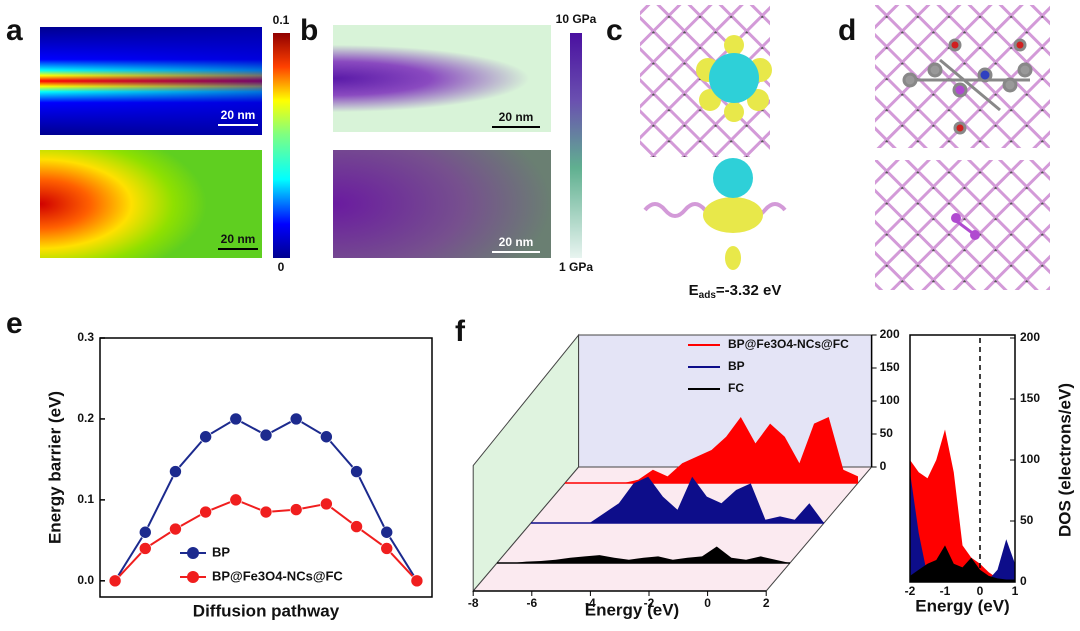 This screenshot has height=631, width=1080. What do you see at coordinates (85, 499) in the screenshot?
I see `y-tick-label: 0.1` at bounding box center [85, 499].